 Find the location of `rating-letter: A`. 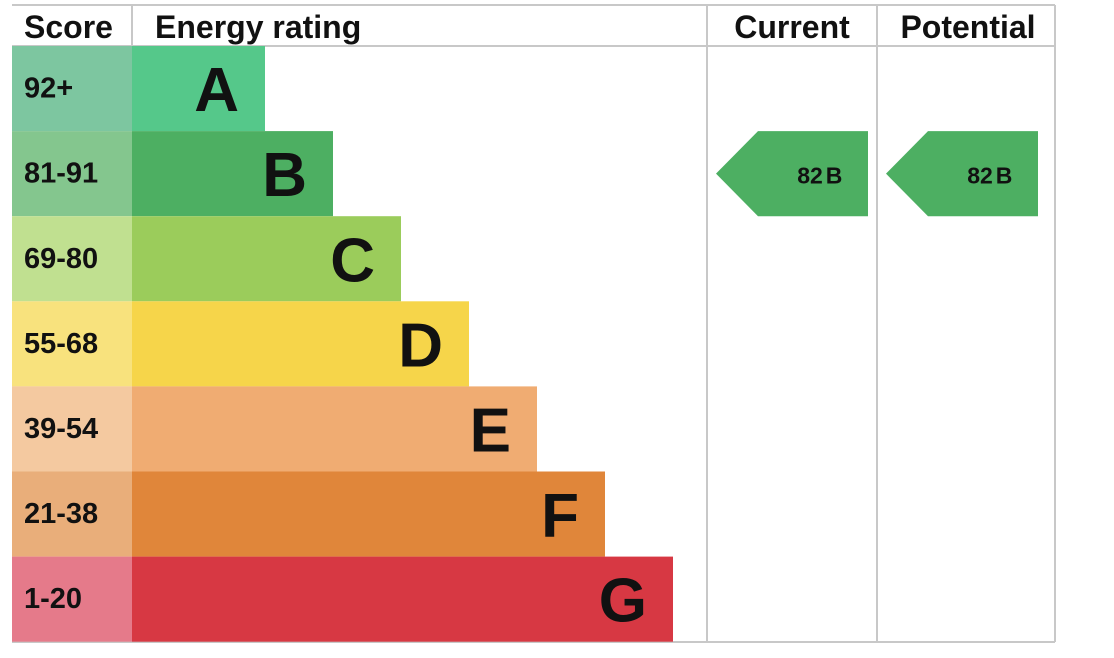

rating-letter: A is located at coordinates (216, 90).